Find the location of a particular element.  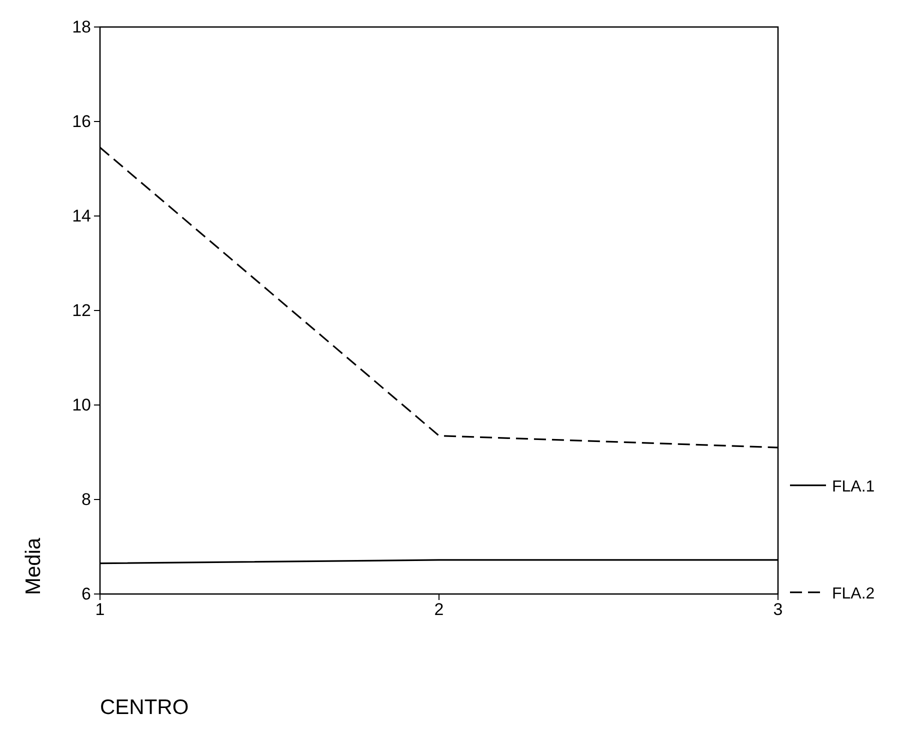

legend-label: FLA.1 is located at coordinates (853, 487).